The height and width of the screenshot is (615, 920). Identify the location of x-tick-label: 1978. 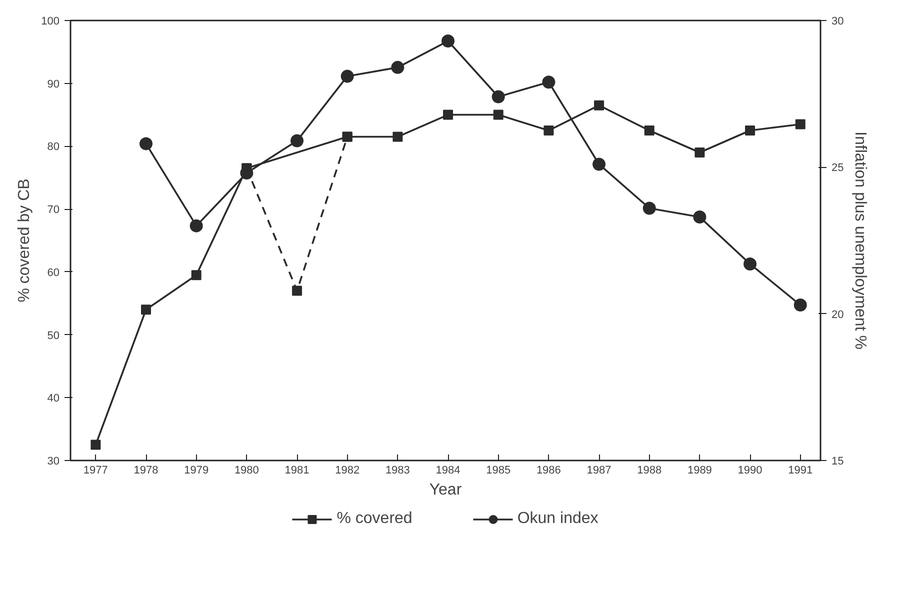
(146, 470).